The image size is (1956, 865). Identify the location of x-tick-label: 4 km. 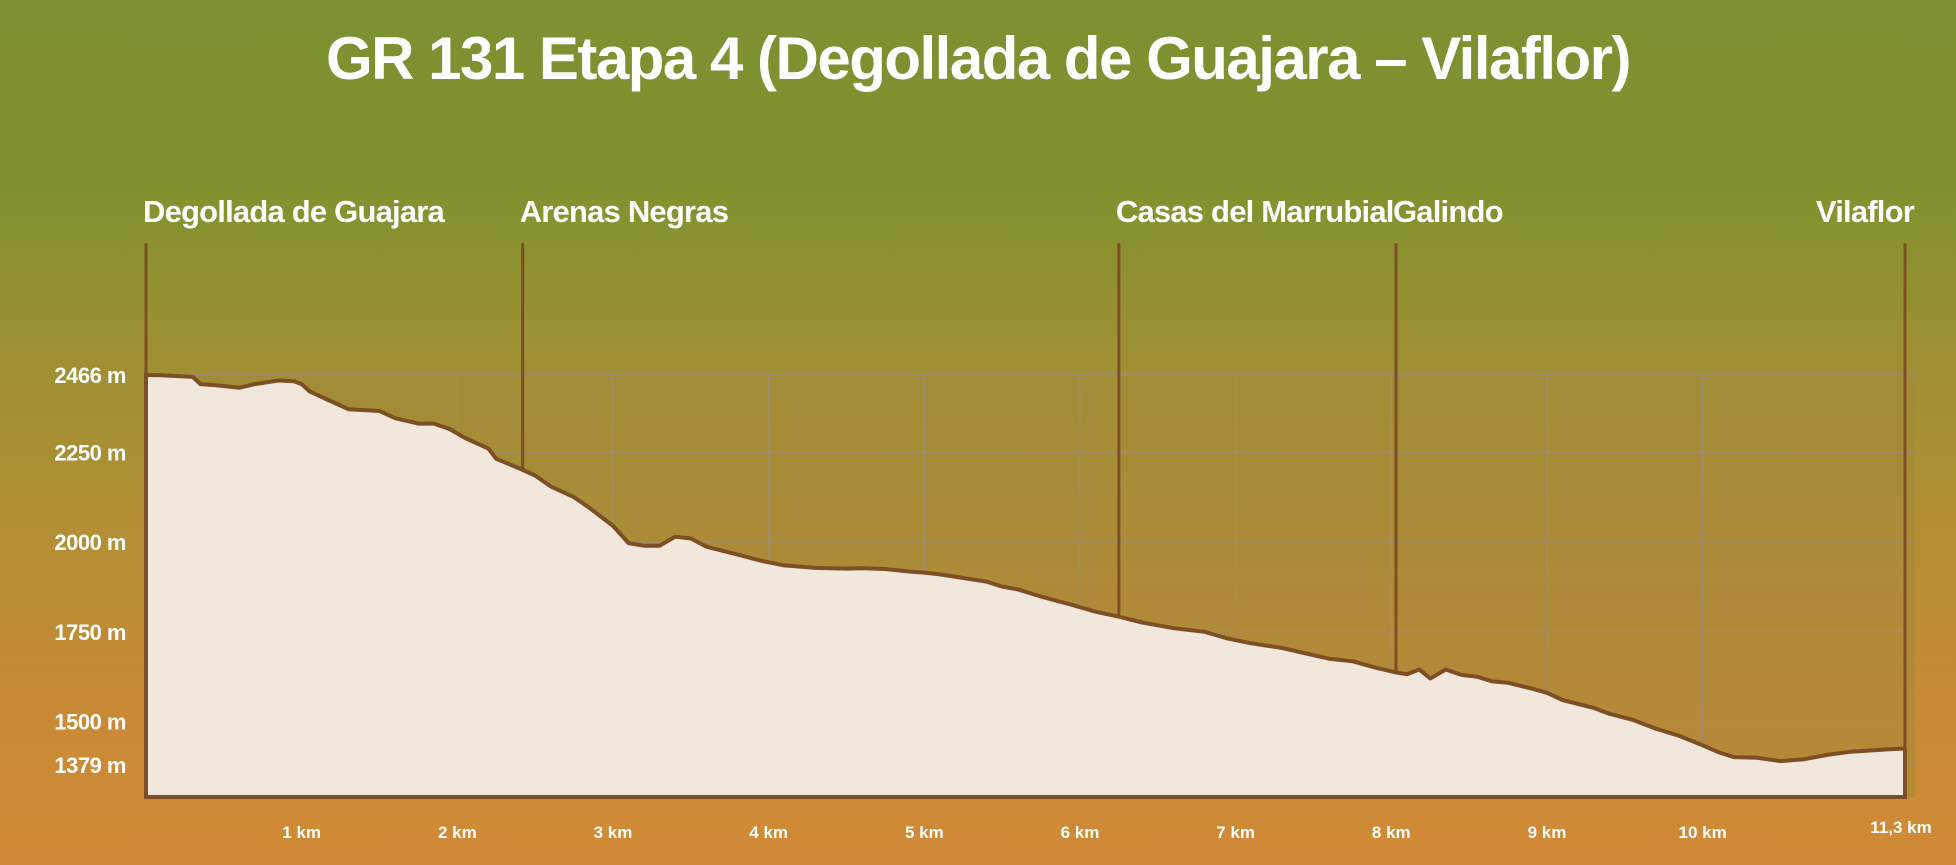
(768, 832).